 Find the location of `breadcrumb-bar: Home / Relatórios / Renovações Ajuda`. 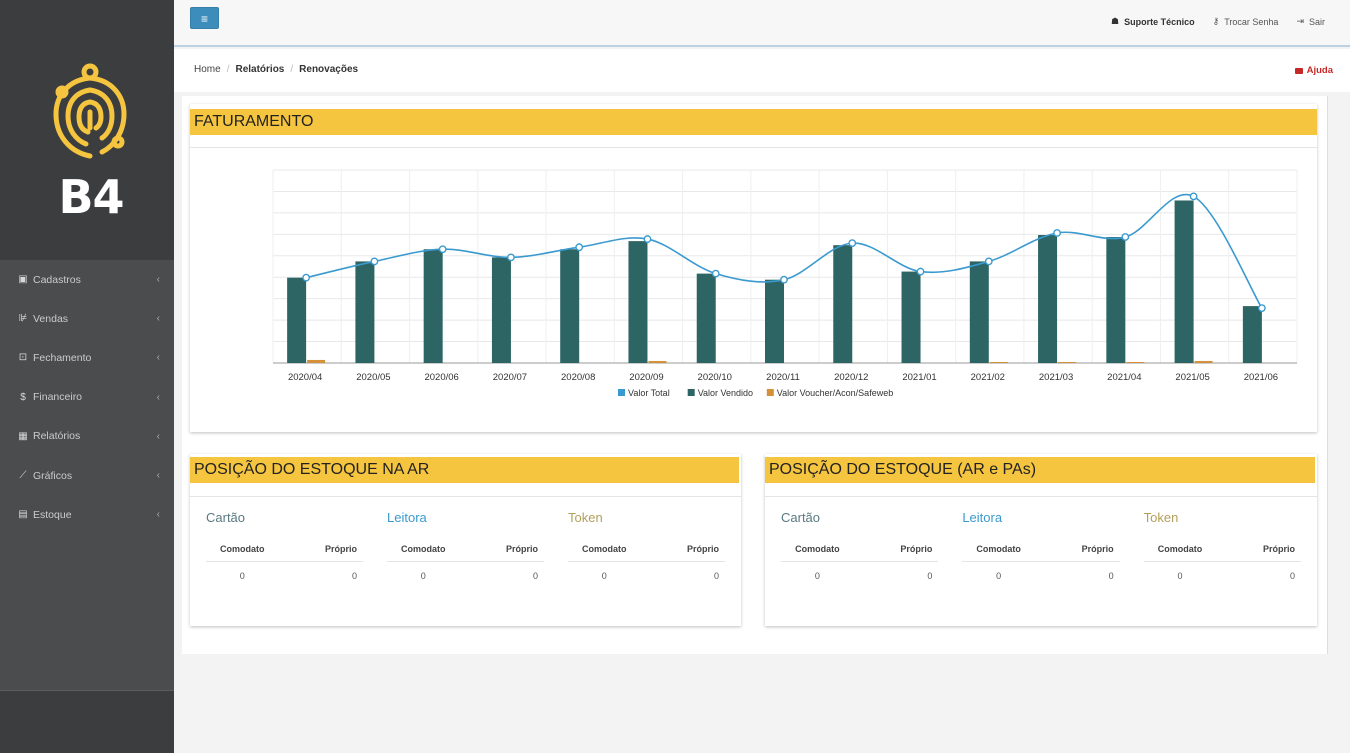

breadcrumb-bar: Home / Relatórios / Renovações Ajuda is located at coordinates (762, 70).